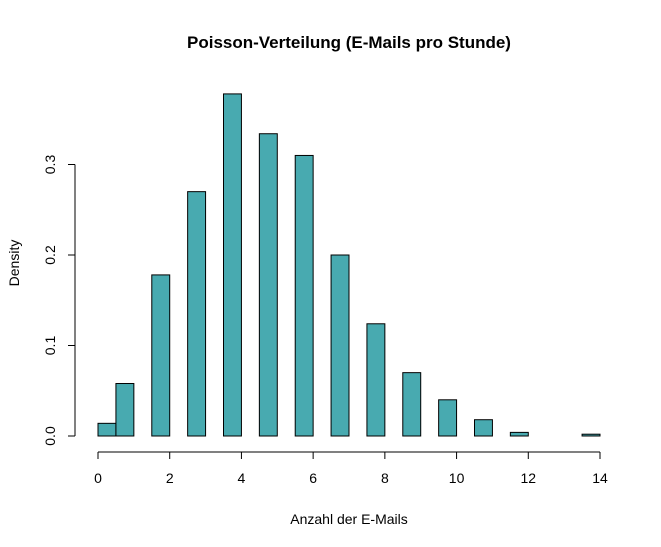 This screenshot has width=661, height=547. Describe the element at coordinates (528, 478) in the screenshot. I see `x-tick-label: 12` at that location.